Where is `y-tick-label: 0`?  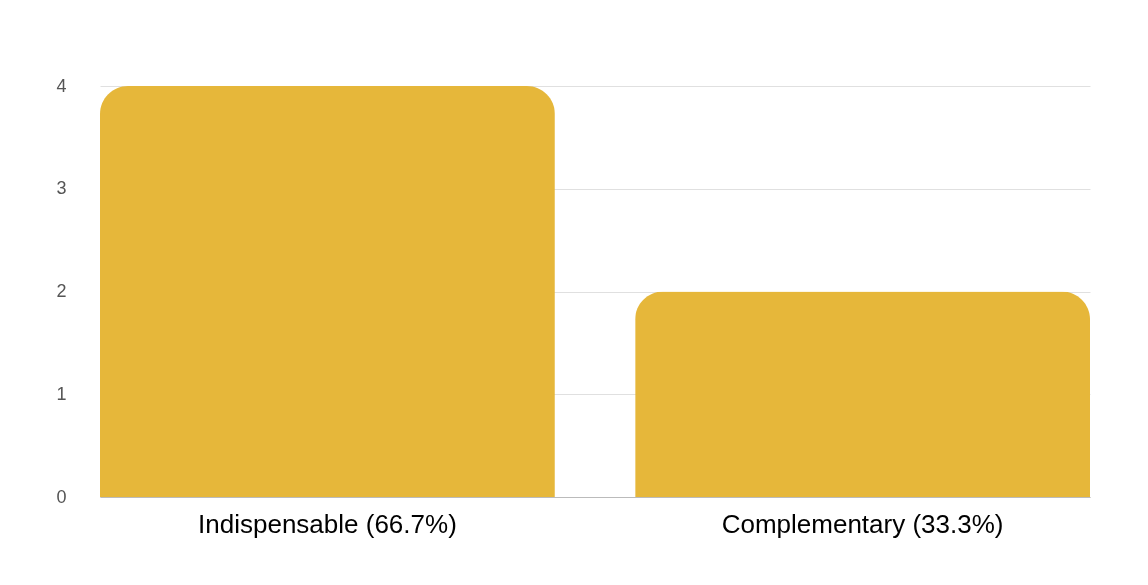
y-tick-label: 0 is located at coordinates (61, 496).